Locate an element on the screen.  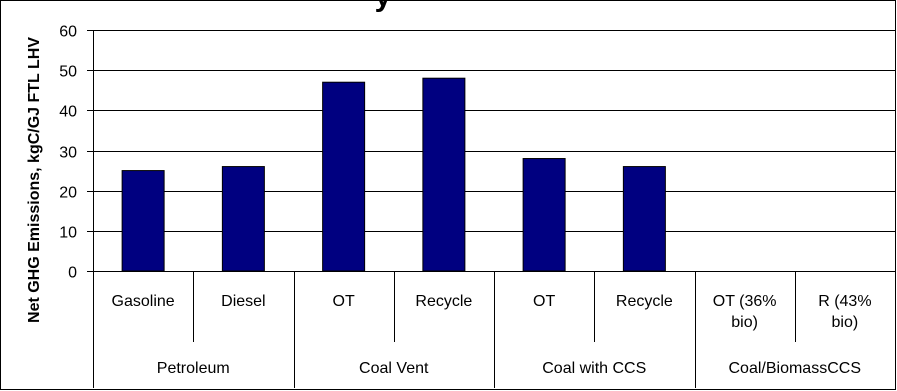
y-tick-label: 50 is located at coordinates (68, 72).